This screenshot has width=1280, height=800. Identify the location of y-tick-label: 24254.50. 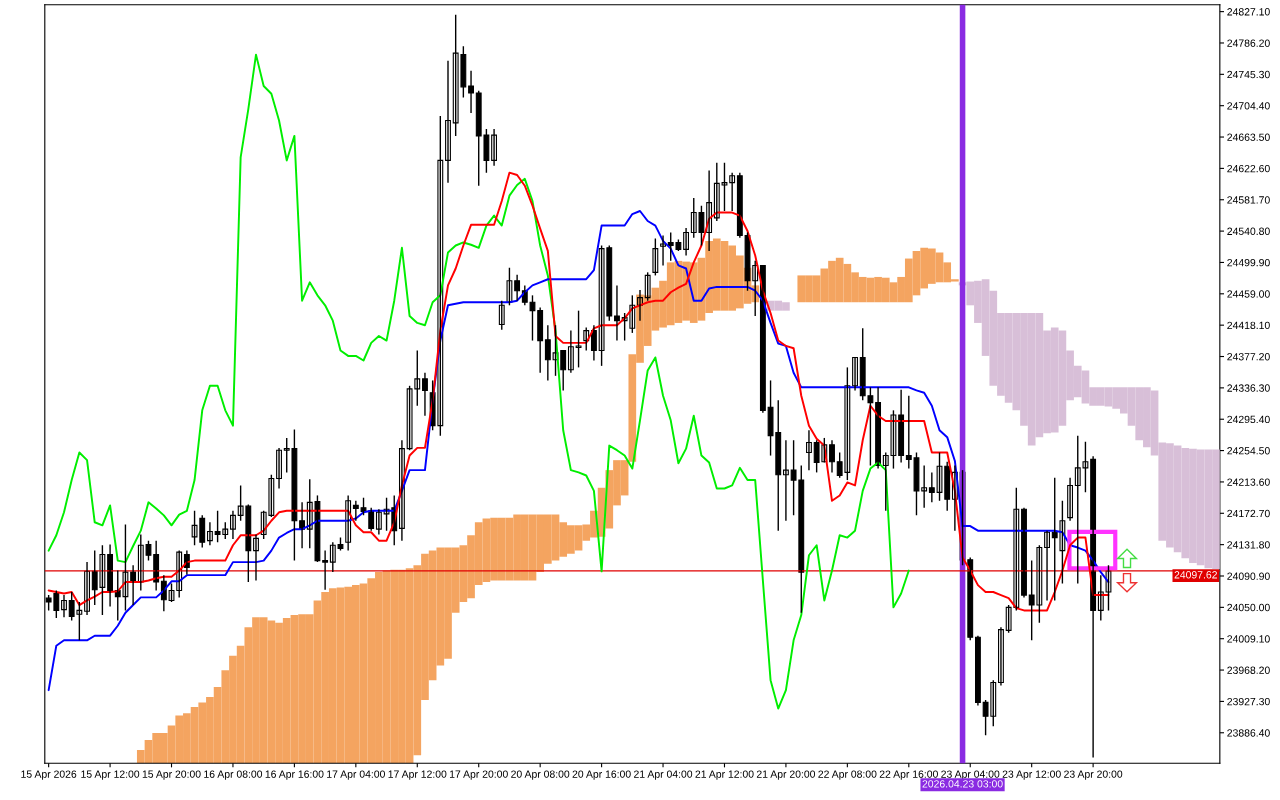
(1248, 451).